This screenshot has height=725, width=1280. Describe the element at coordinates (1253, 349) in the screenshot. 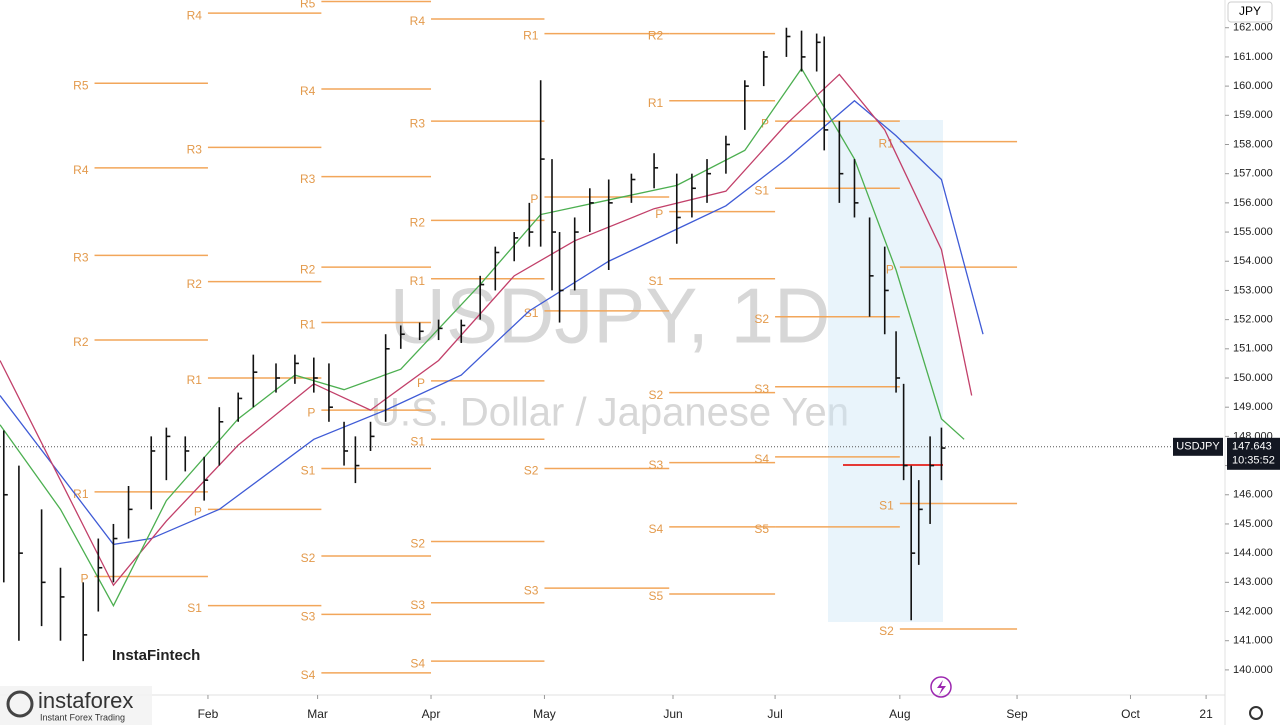

I see `y-tick-label: 151.000` at that location.